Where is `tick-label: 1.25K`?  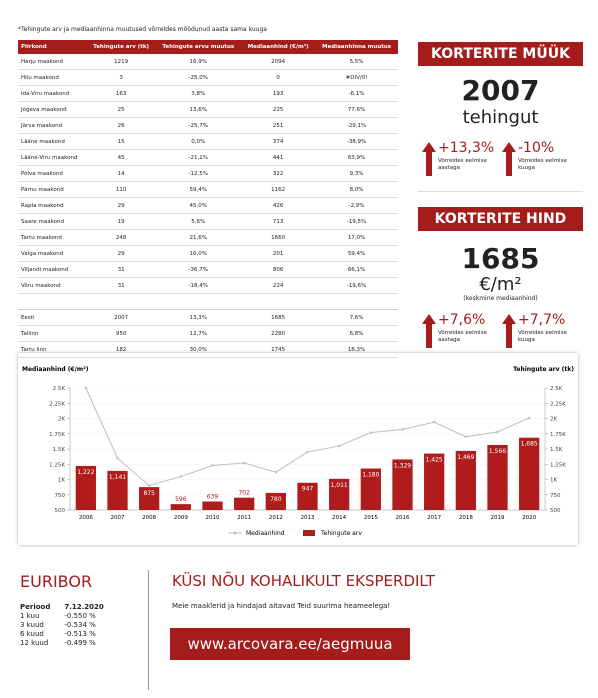 tick-label: 1.25K is located at coordinates (558, 465).